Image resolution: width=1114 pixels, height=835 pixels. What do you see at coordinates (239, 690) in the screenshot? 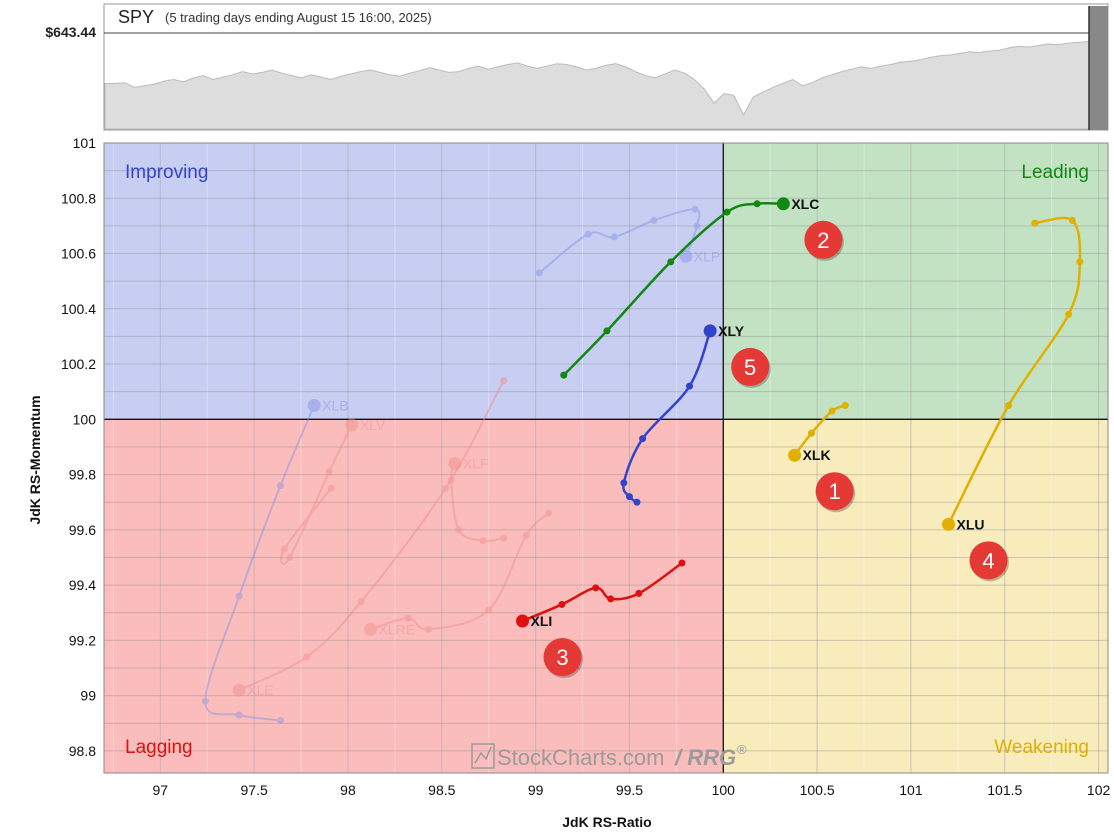
I see `head-xle` at bounding box center [239, 690].